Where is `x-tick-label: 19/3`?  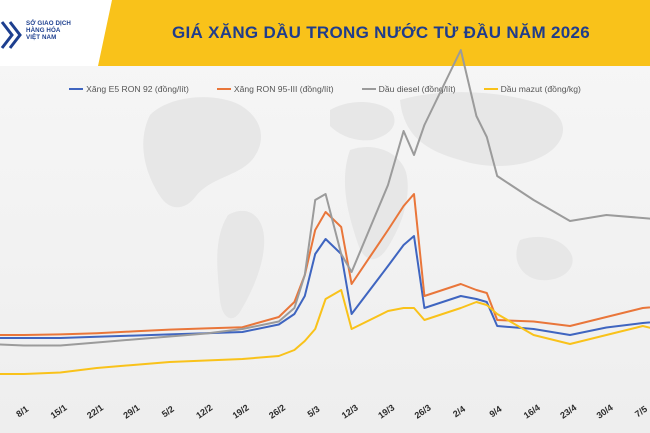 x-tick-label: 19/3 is located at coordinates (386, 411).